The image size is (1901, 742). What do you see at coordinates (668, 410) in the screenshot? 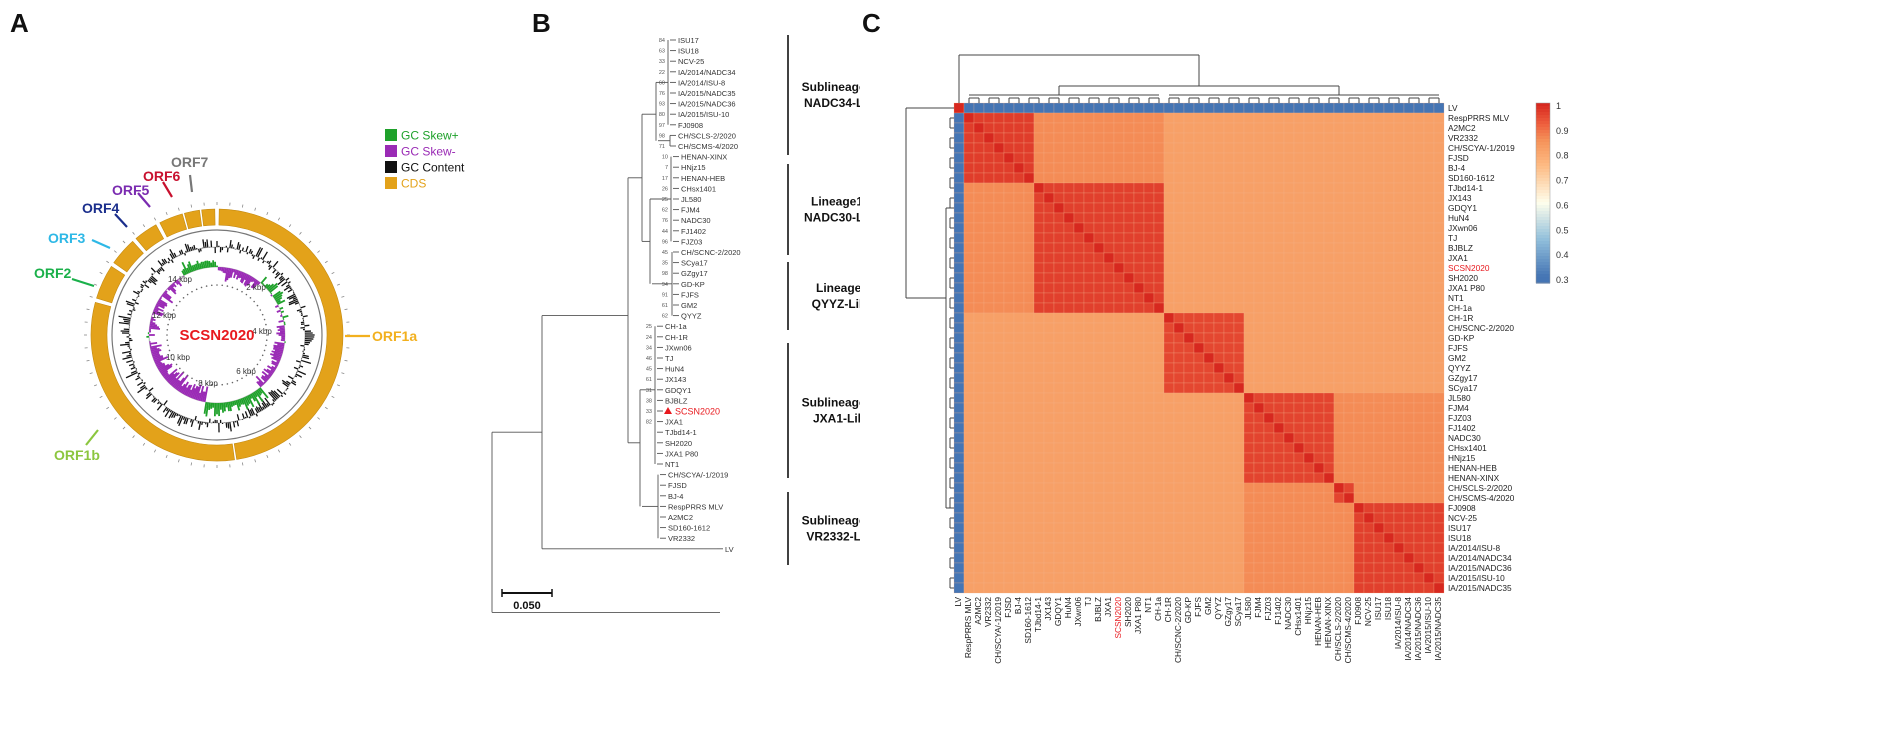
I see `highlight-triangle-icon` at bounding box center [668, 410].